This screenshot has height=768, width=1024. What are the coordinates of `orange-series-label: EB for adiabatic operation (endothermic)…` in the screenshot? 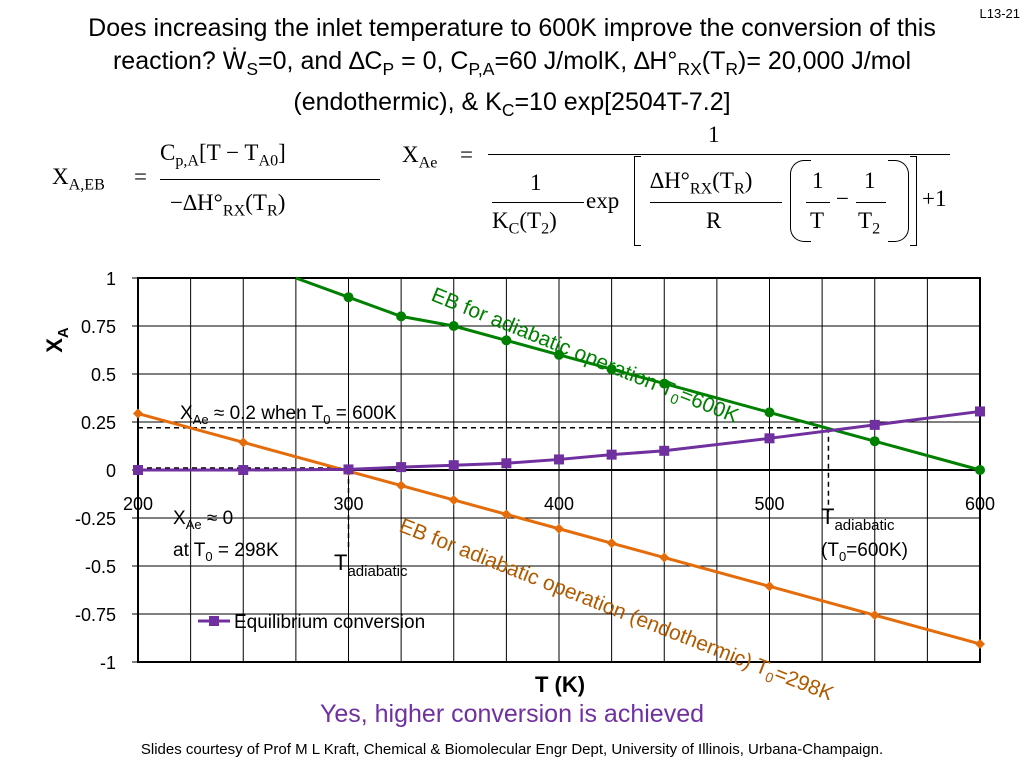 It's located at (616, 607).